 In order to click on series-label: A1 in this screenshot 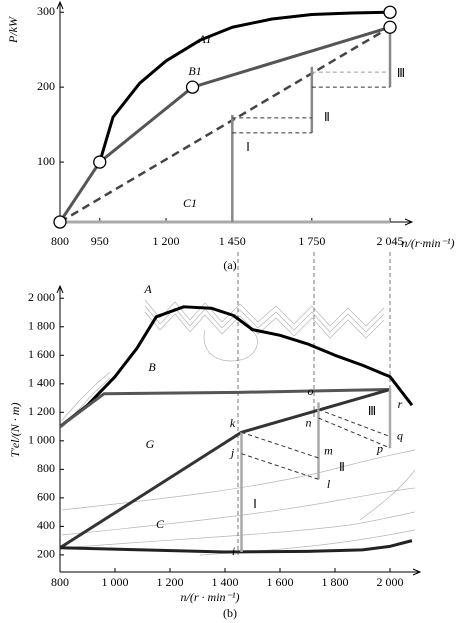, I will do `click(204, 39)`.